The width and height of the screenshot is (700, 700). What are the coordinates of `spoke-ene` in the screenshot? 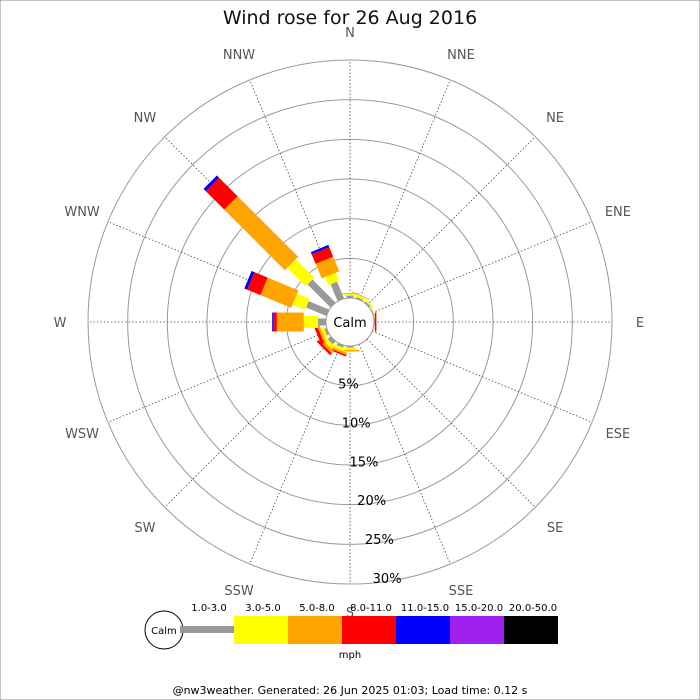 It's located at (482, 267).